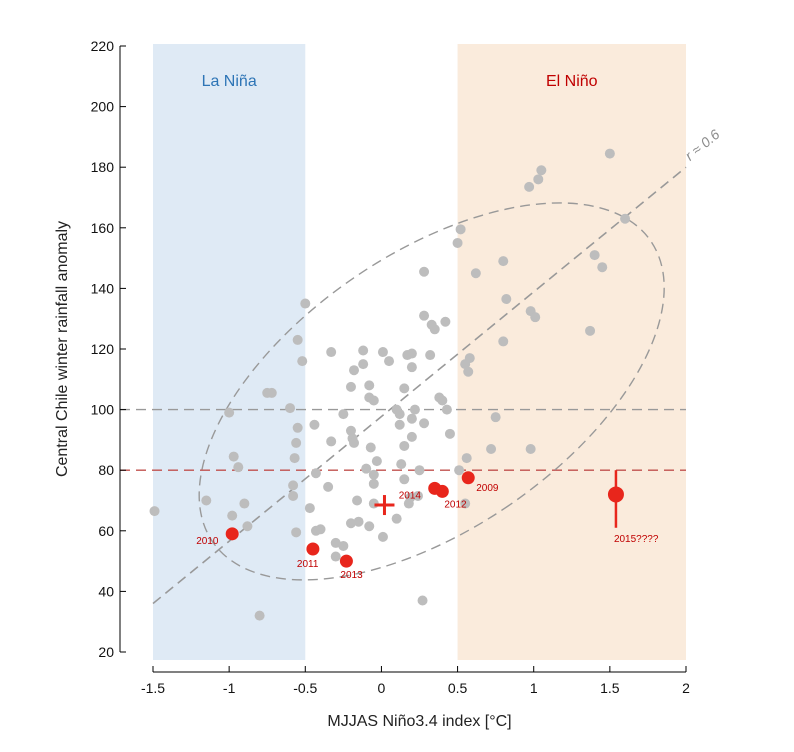  Describe the element at coordinates (313, 549) in the screenshot. I see `highlight-point-2011` at that location.